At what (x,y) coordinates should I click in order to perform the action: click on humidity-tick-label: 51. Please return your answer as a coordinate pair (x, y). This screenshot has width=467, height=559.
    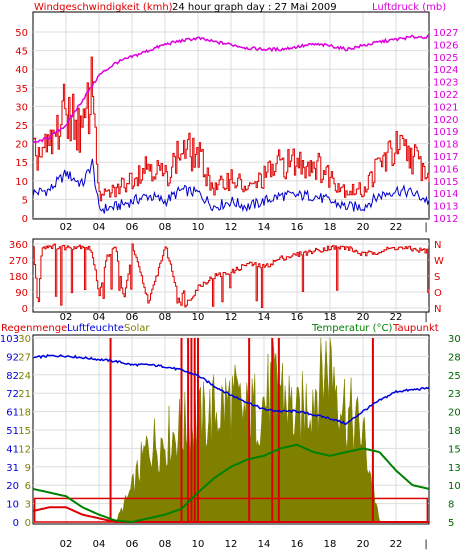
    Looking at the image, I should click on (12, 431).